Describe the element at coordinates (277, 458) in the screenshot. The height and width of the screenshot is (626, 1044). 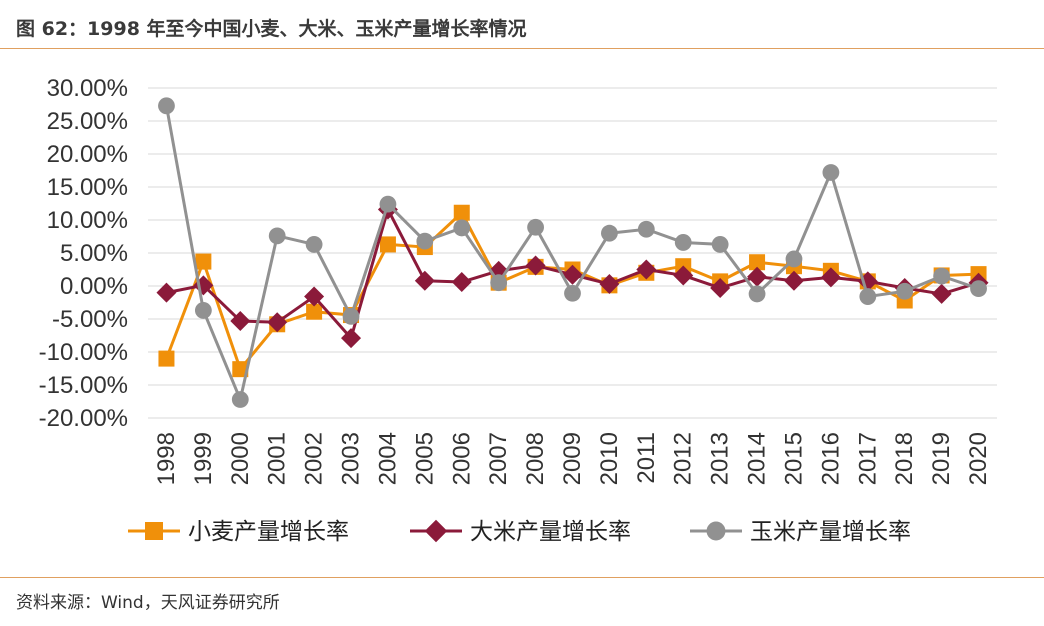
I see `x-tick-label: 2001` at that location.